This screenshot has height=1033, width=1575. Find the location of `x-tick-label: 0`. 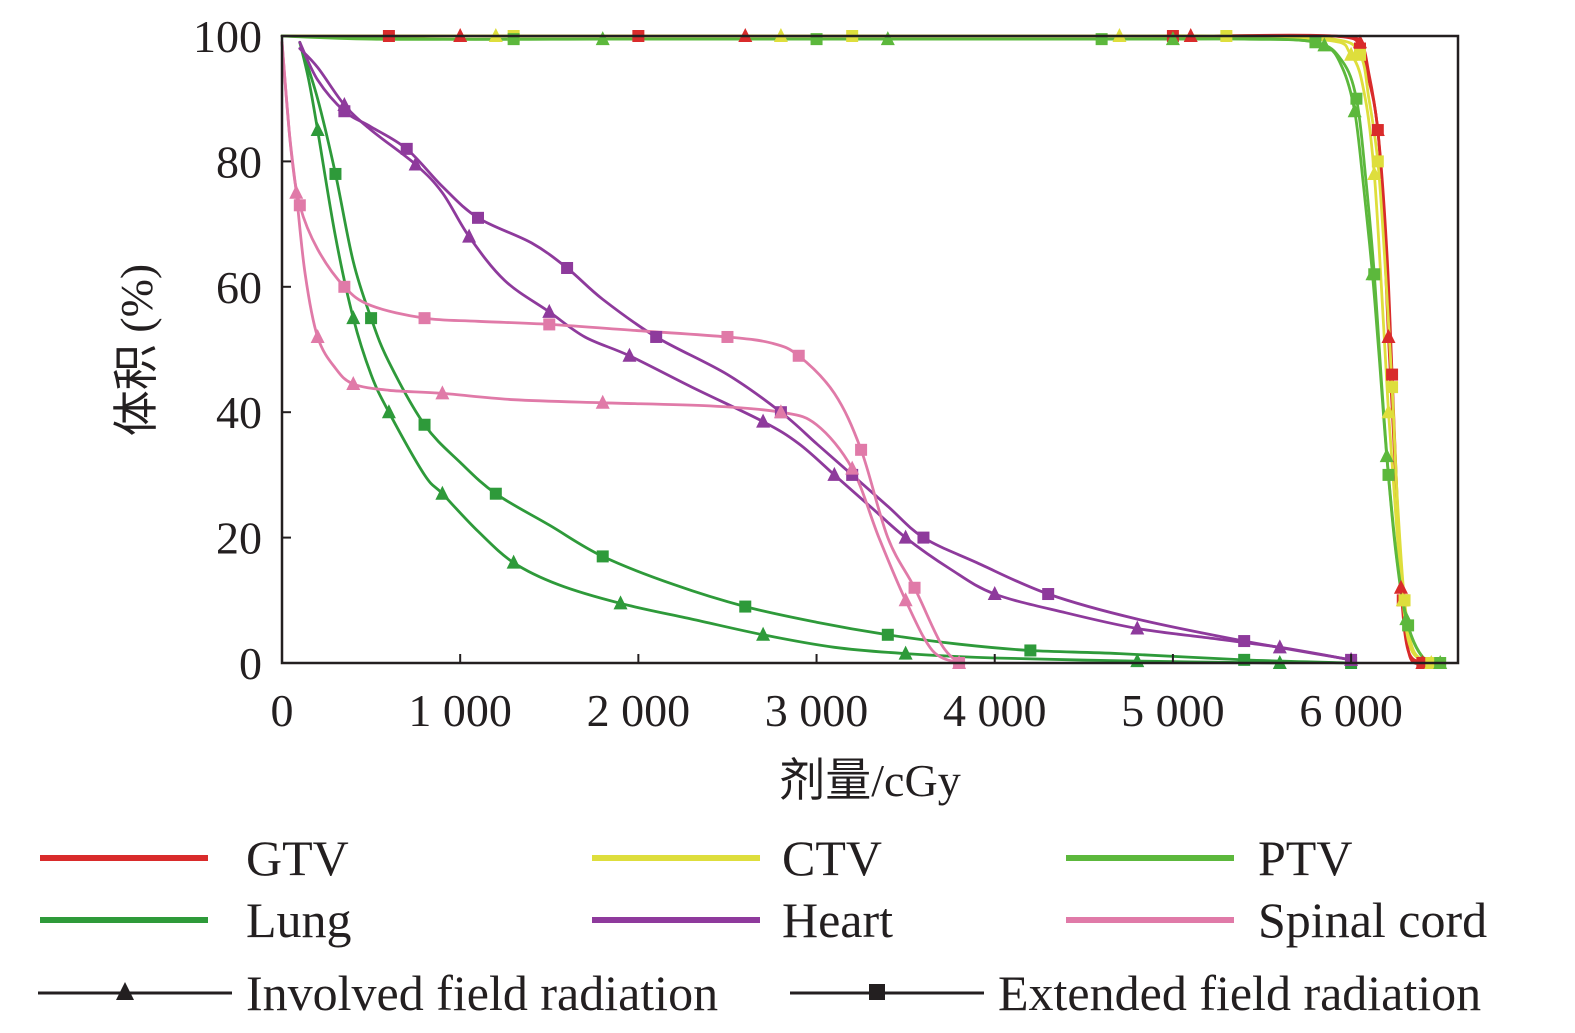

x-tick-label: 0 is located at coordinates (282, 710).